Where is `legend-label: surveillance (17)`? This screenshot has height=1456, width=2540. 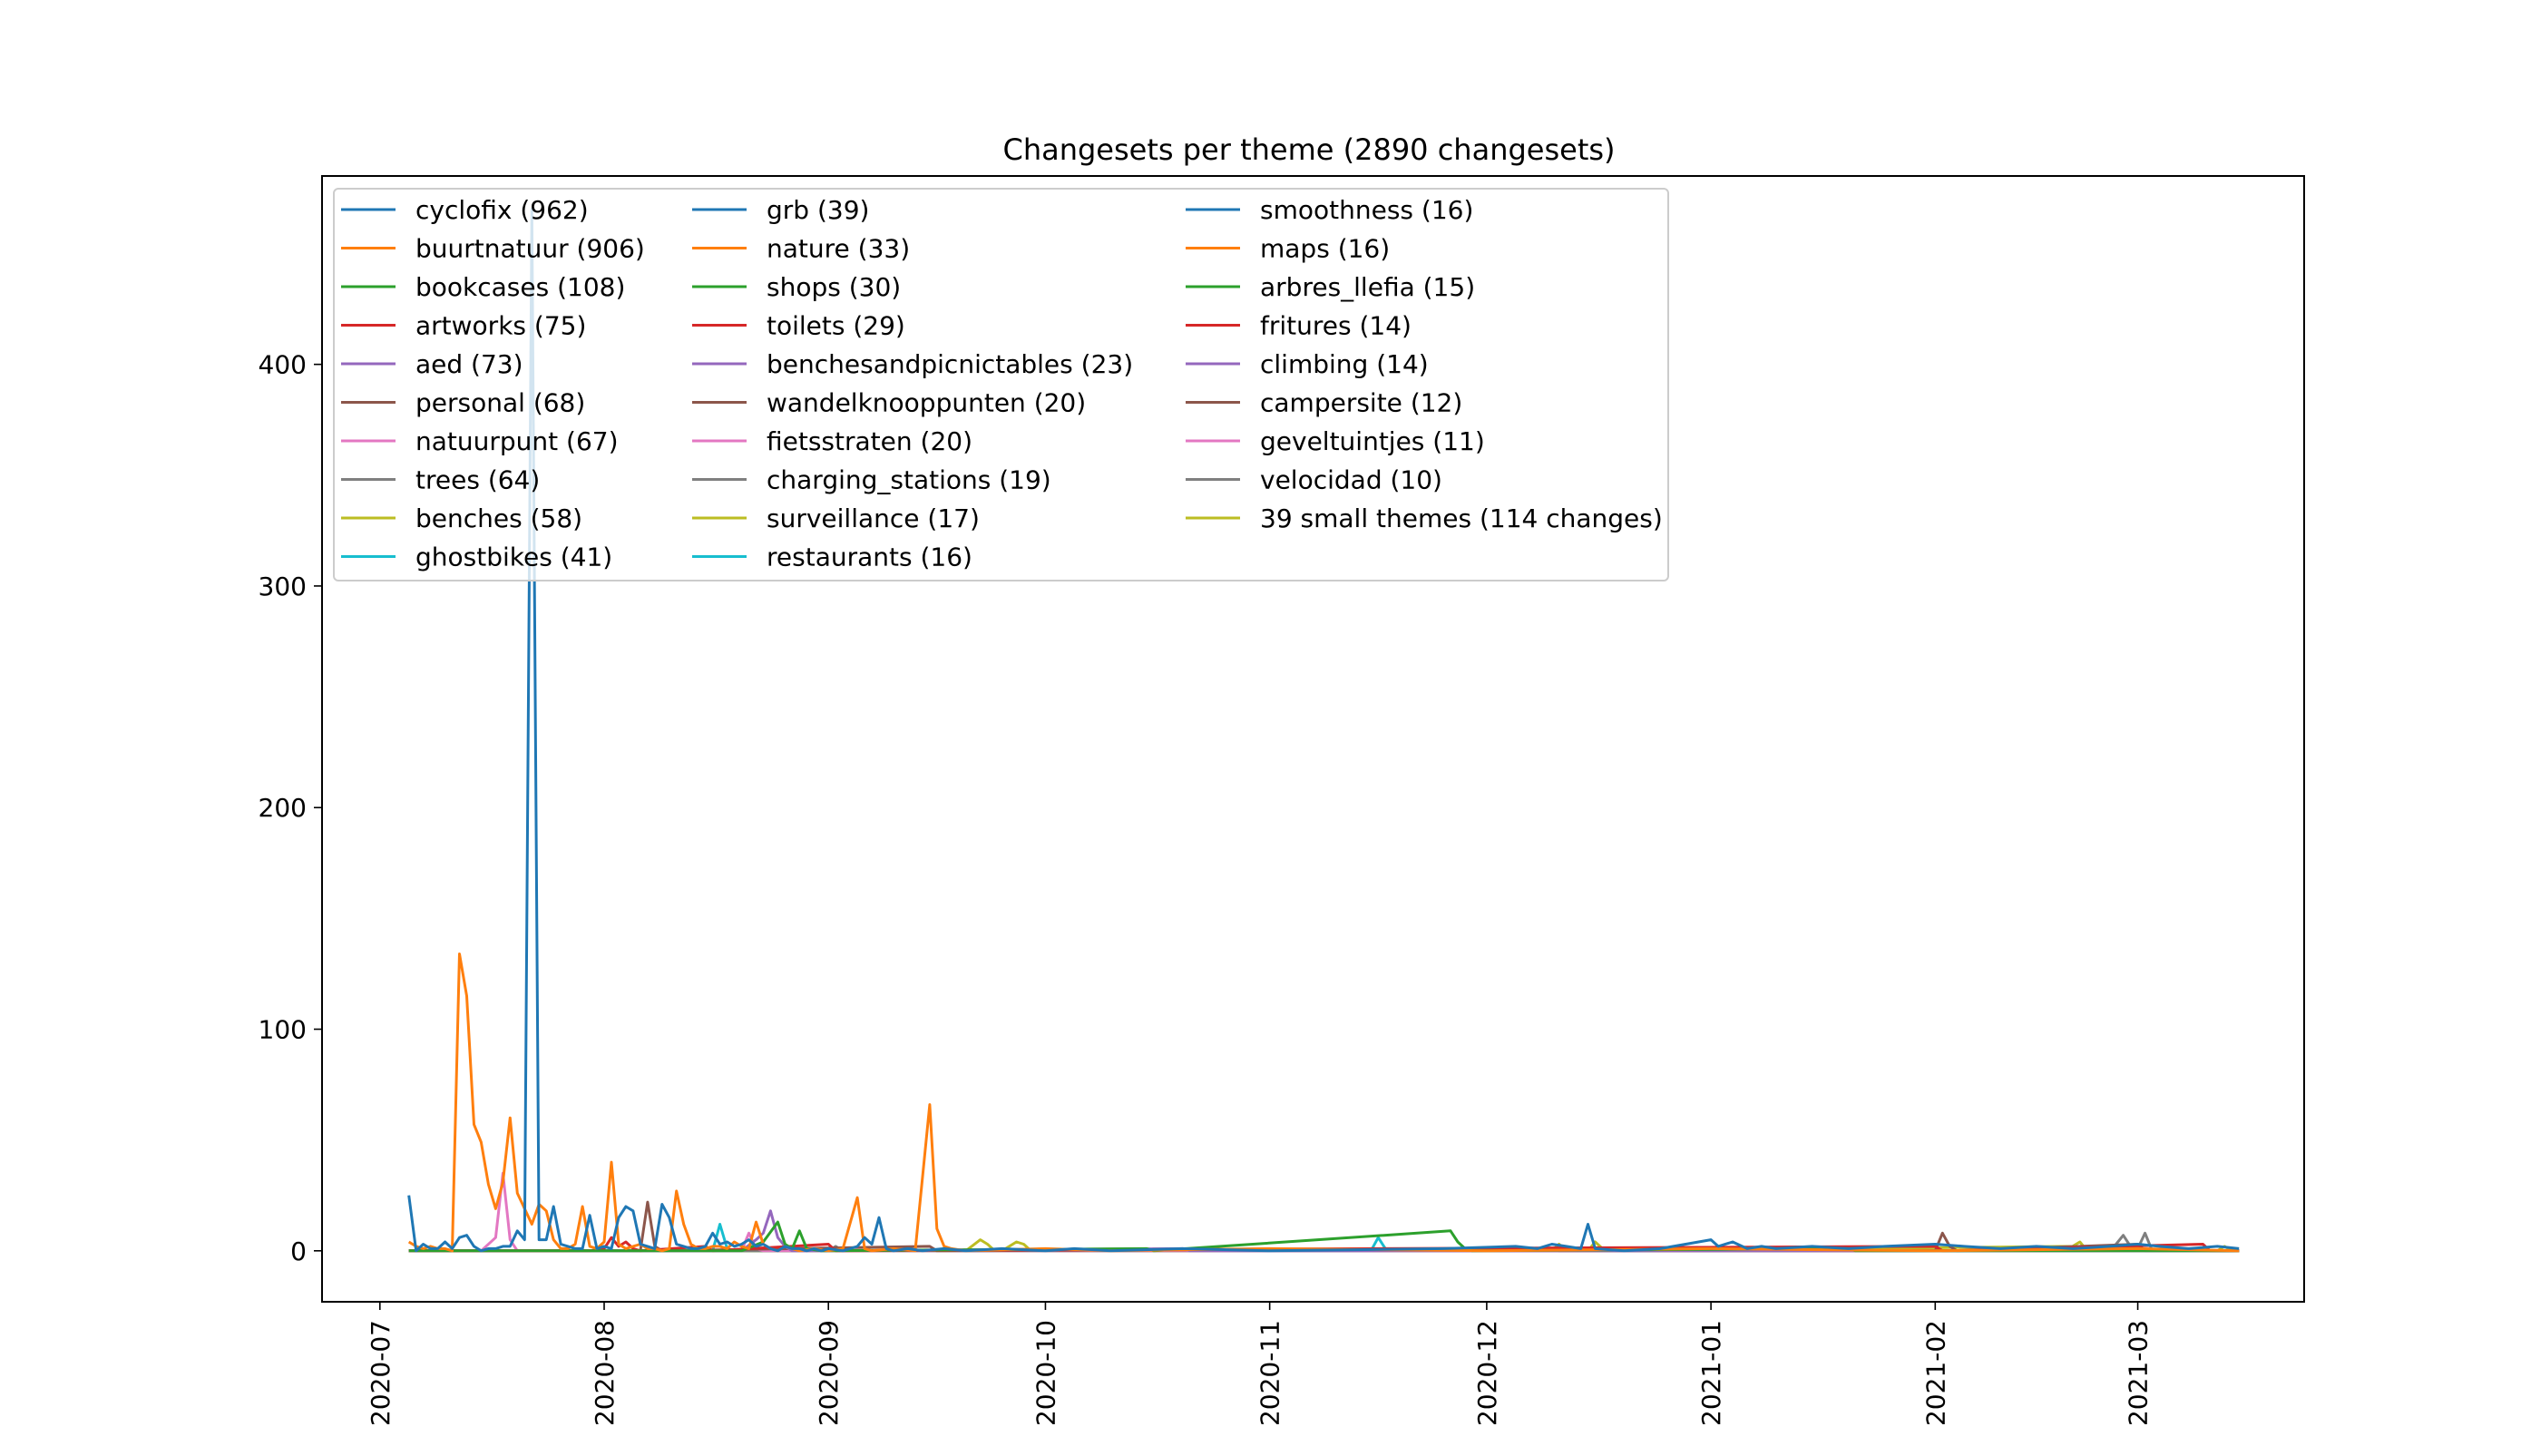
legend-label: surveillance (17) is located at coordinates (873, 518).